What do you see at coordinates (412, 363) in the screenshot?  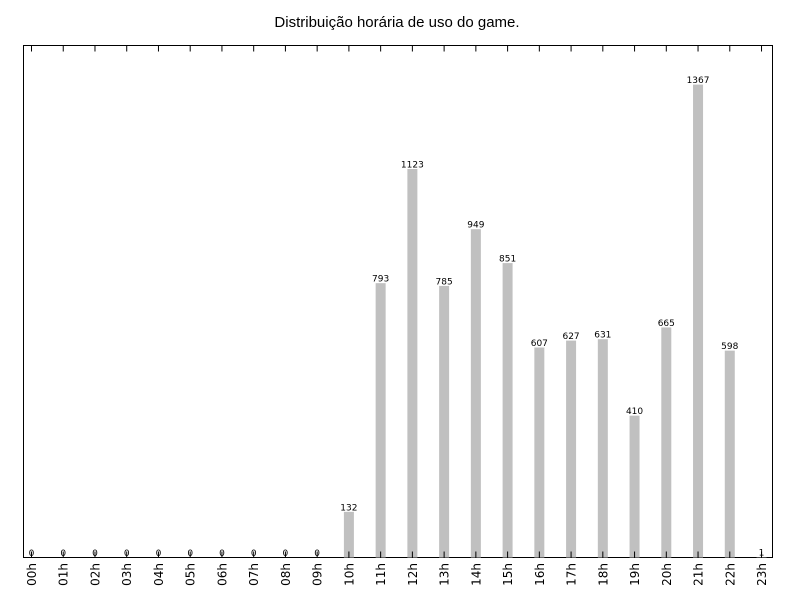 I see `bar-12h` at bounding box center [412, 363].